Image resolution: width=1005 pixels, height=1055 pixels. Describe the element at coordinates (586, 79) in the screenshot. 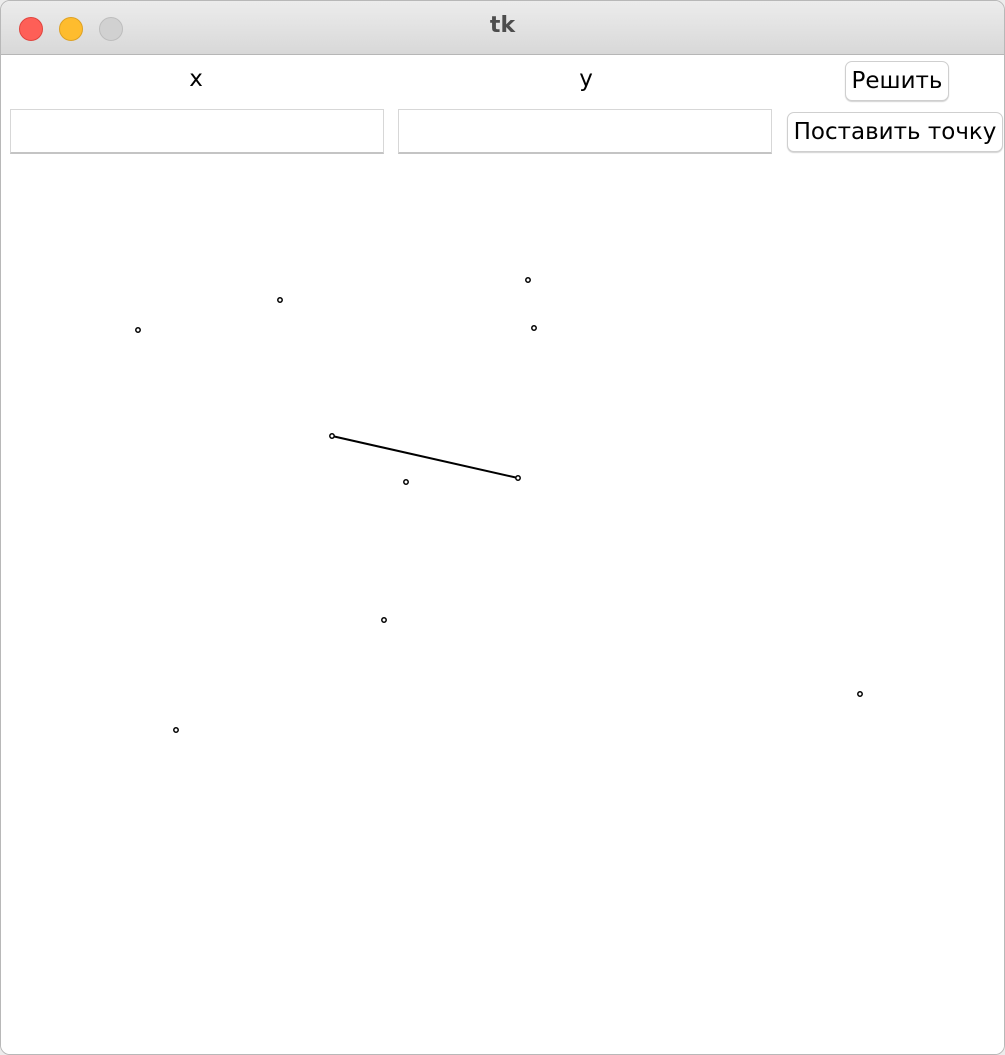

I see `y-label: y` at that location.